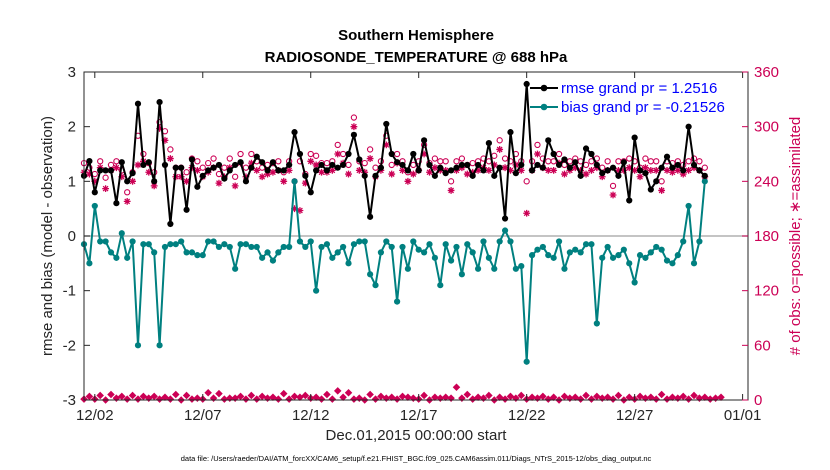 The image size is (830, 470). I want to click on x-tick-label: 12/02, so click(95, 415).